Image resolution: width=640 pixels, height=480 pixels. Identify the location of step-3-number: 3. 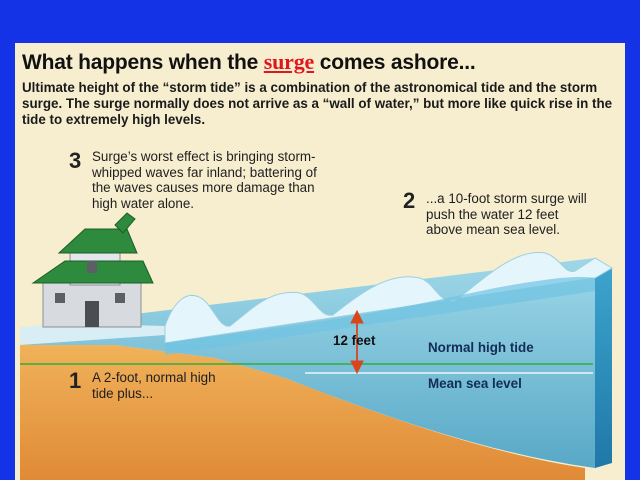
(75, 160).